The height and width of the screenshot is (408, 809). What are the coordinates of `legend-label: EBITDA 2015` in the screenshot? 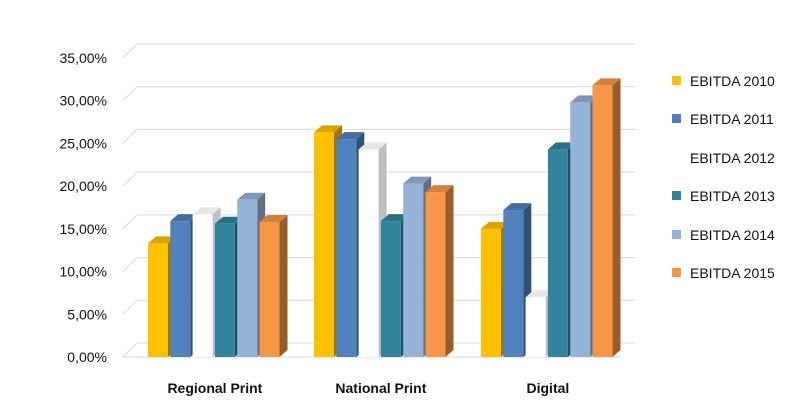 It's located at (732, 272).